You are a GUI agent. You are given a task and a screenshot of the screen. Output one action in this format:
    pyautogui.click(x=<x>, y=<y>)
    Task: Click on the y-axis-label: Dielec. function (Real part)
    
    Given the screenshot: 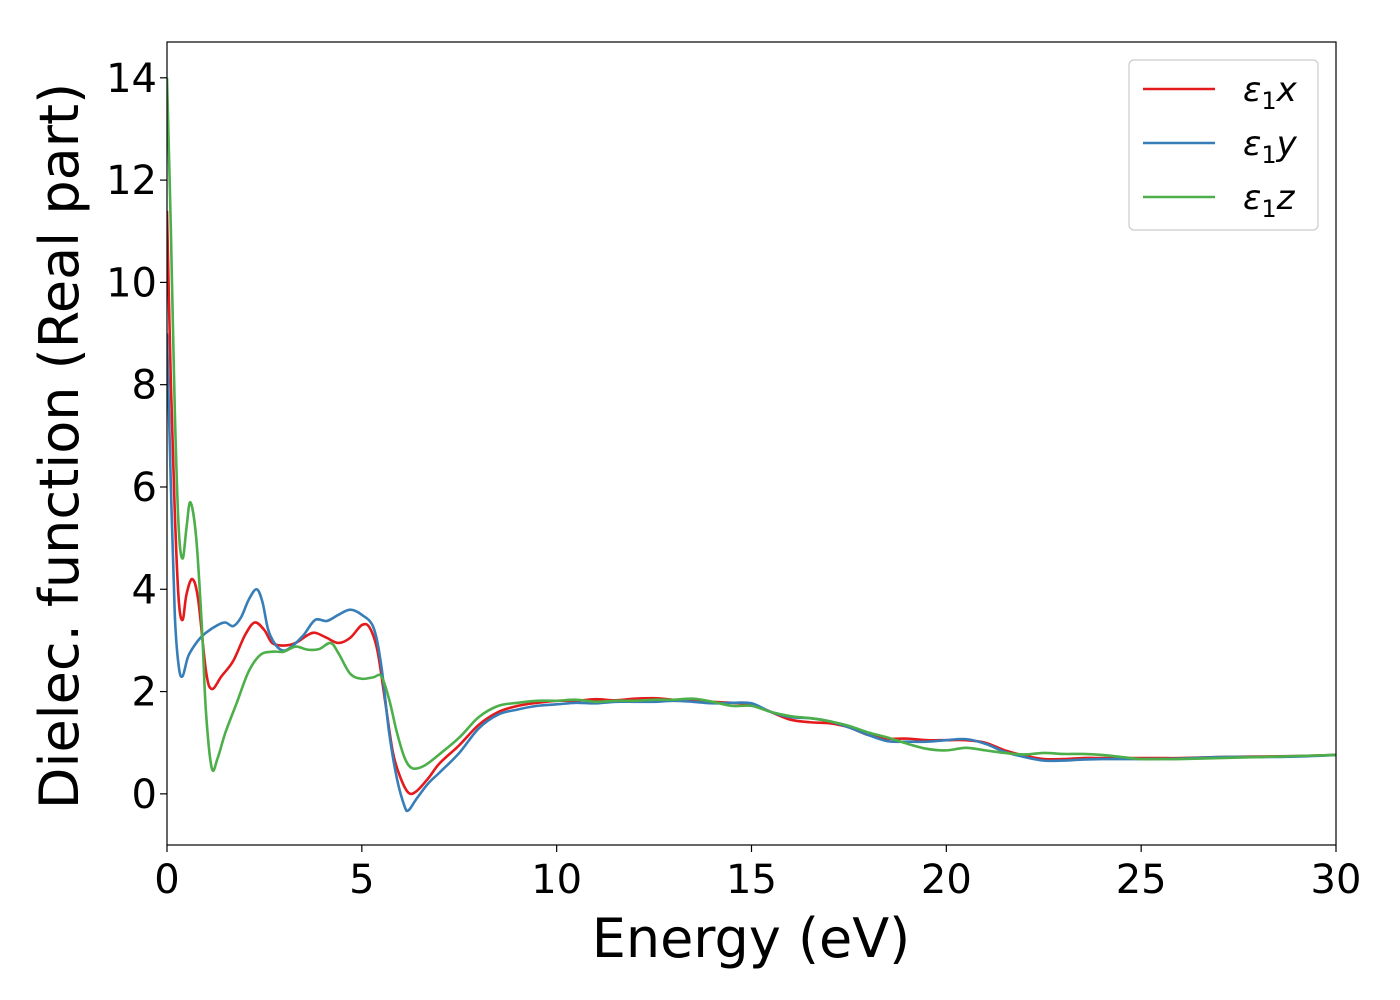 What is the action you would take?
    pyautogui.click(x=59, y=446)
    